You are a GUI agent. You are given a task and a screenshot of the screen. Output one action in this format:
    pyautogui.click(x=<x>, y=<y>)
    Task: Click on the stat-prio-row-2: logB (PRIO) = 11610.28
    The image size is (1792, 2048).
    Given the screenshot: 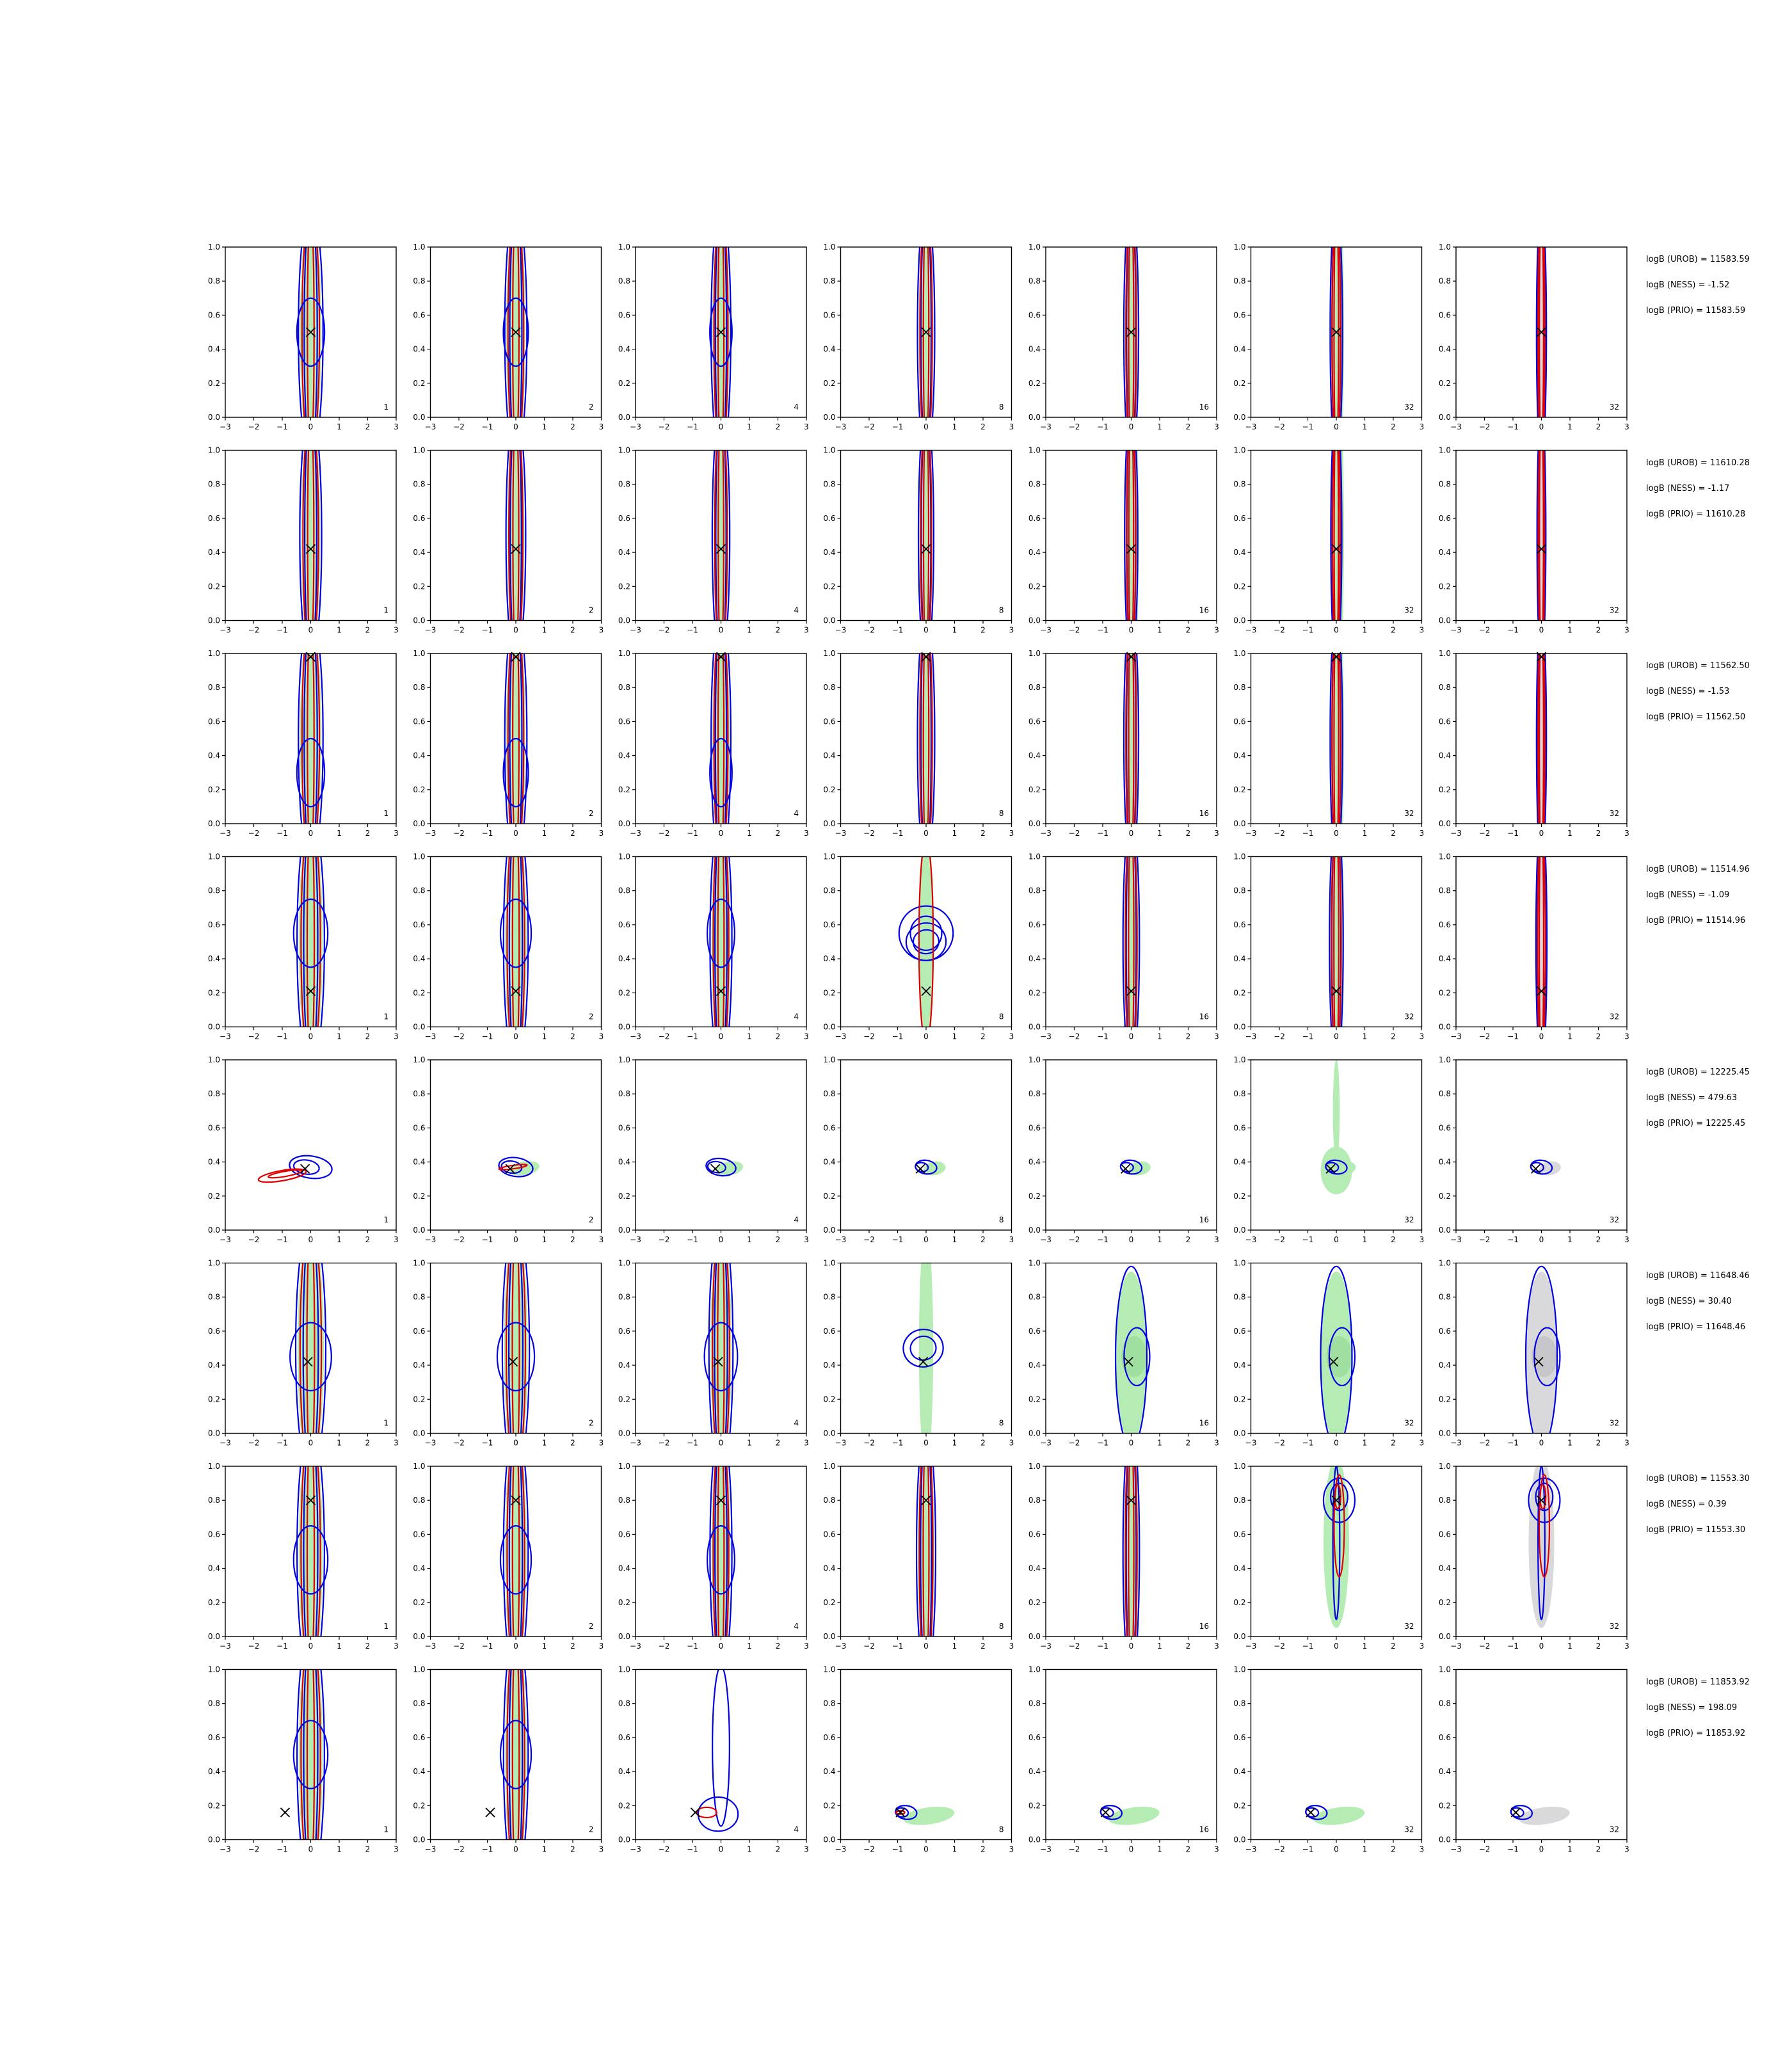 What is the action you would take?
    pyautogui.click(x=1696, y=514)
    